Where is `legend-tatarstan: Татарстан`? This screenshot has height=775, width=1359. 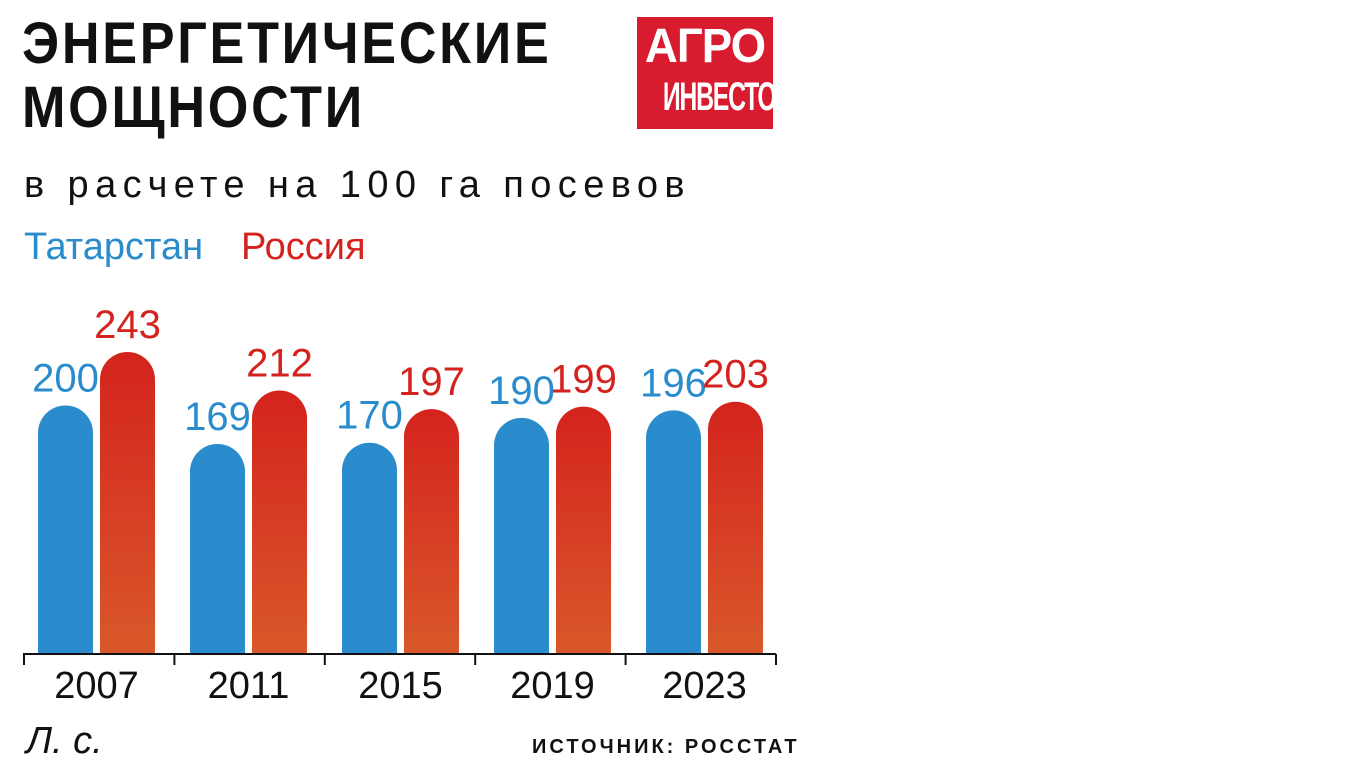 legend-tatarstan: Татарстан is located at coordinates (114, 247).